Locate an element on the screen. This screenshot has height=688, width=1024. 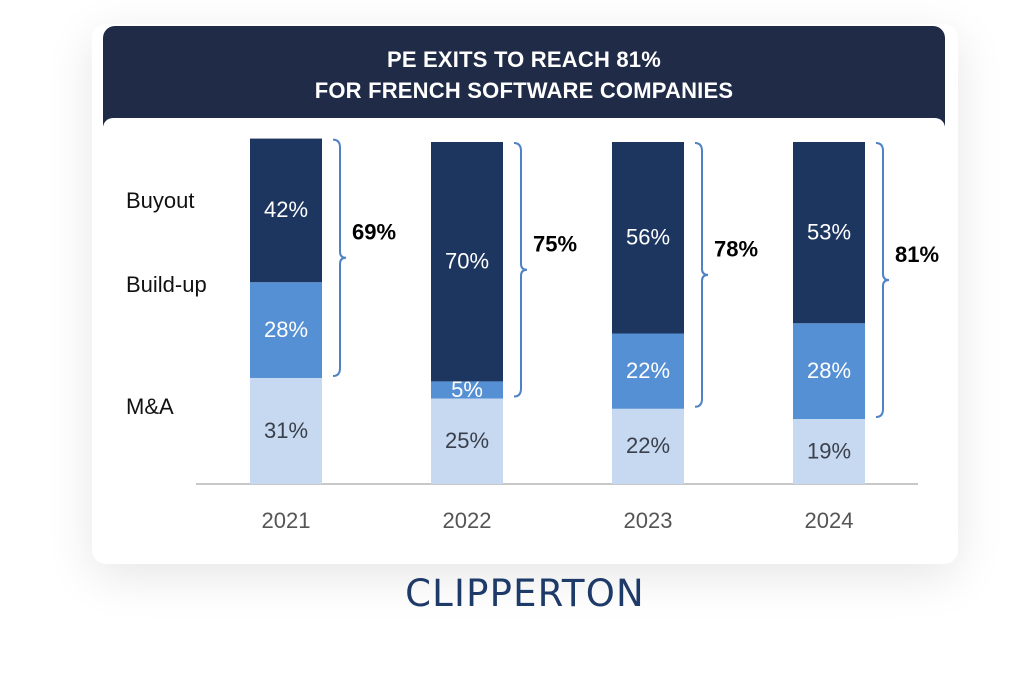
data-label-buyout-2021: 42% is located at coordinates (286, 209).